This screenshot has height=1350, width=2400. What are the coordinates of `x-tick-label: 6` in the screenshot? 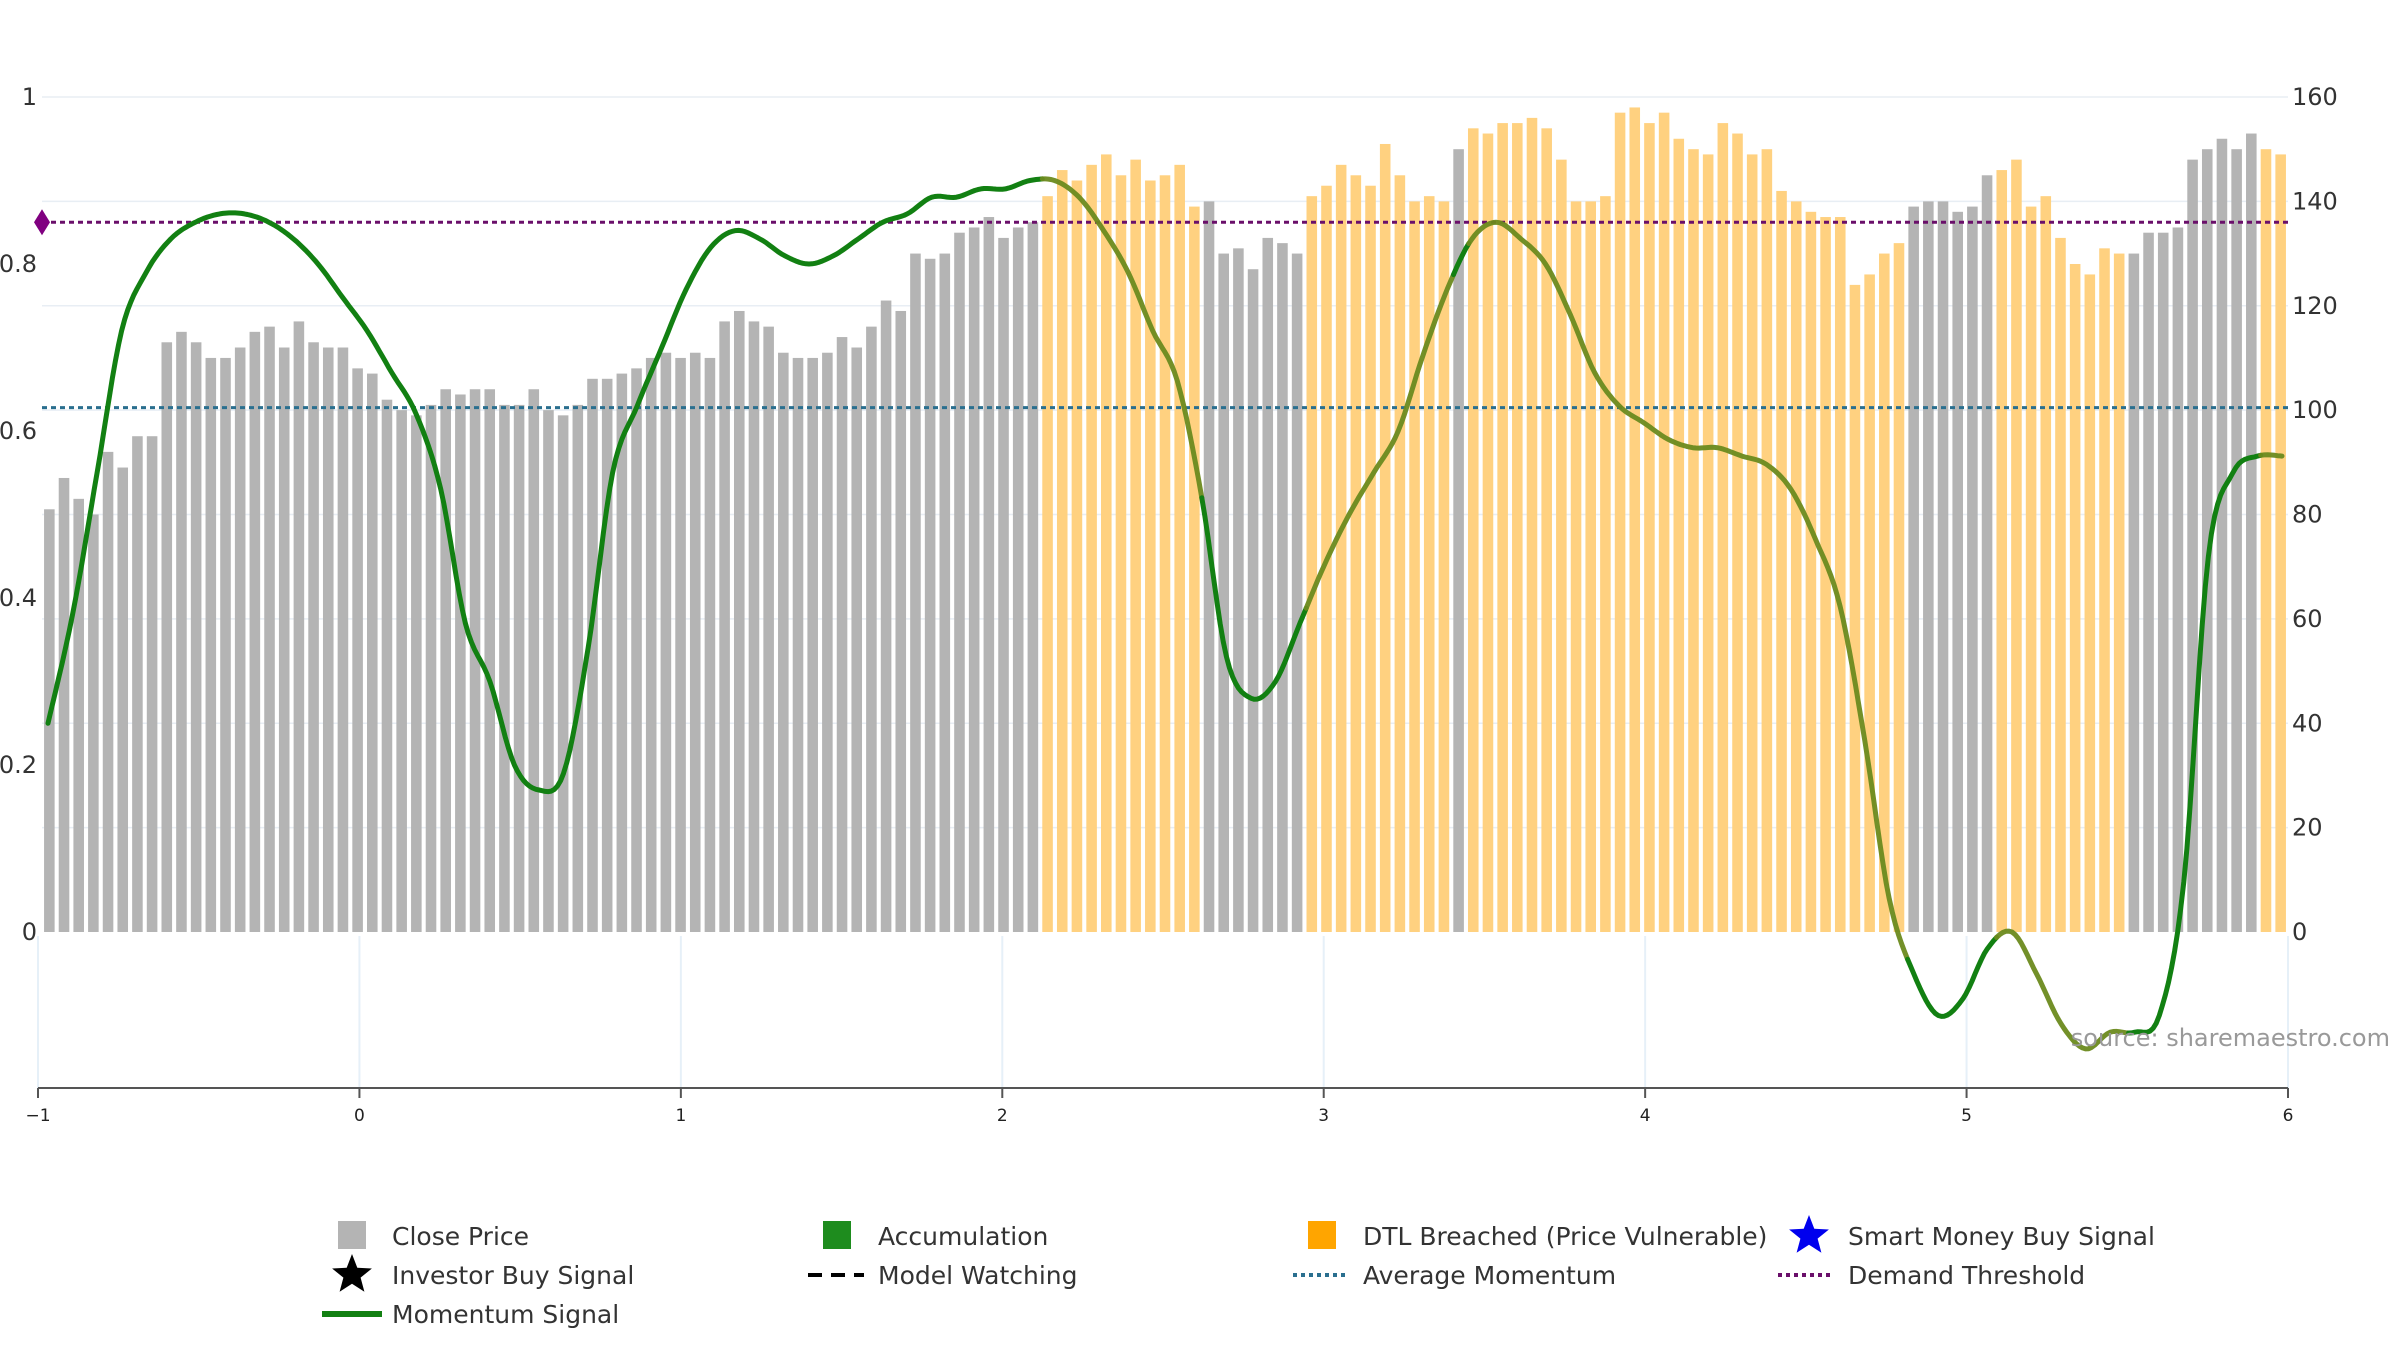 It's located at (2288, 1116).